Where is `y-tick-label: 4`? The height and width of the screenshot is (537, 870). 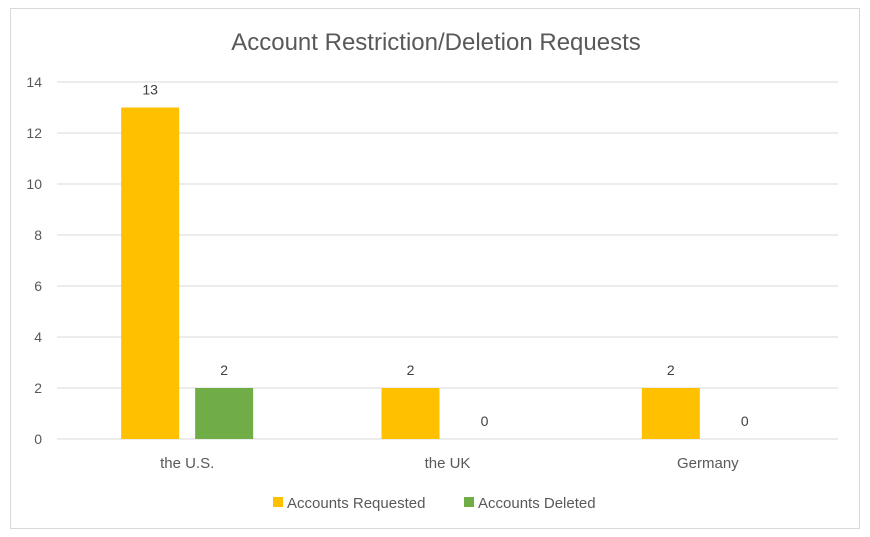 y-tick-label: 4 is located at coordinates (38, 337).